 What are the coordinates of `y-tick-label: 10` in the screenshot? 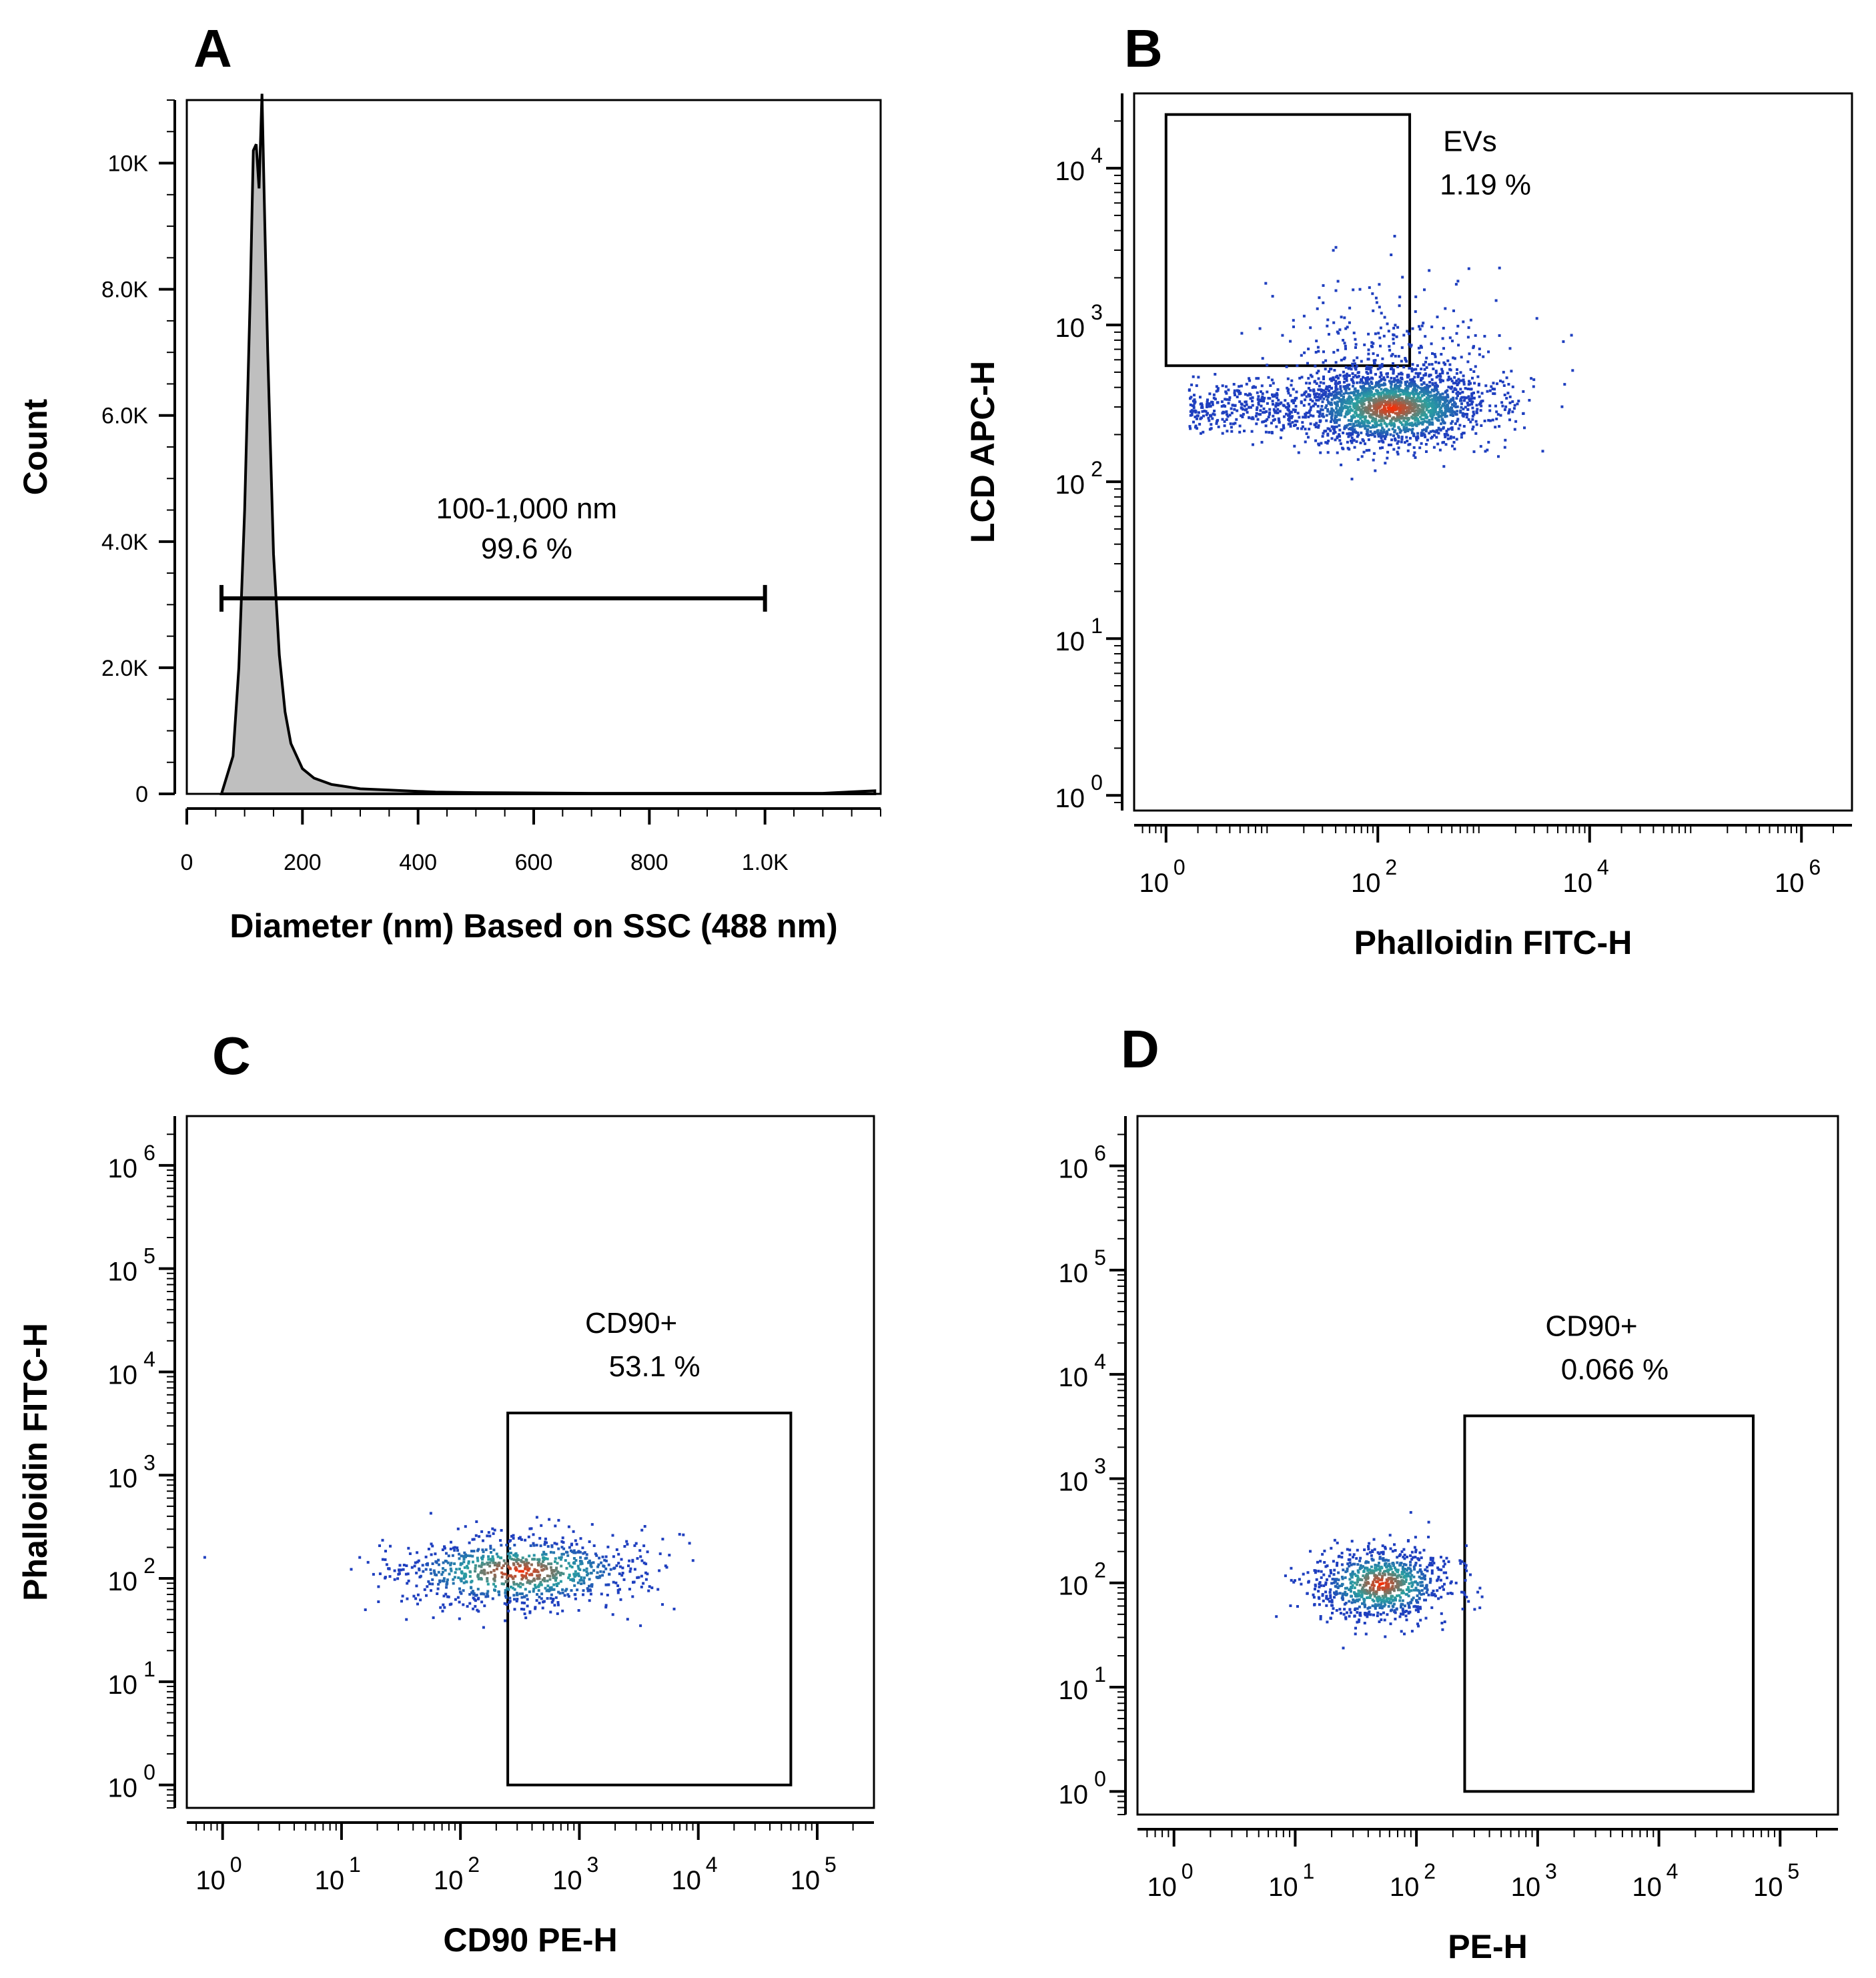 It's located at (1074, 1794).